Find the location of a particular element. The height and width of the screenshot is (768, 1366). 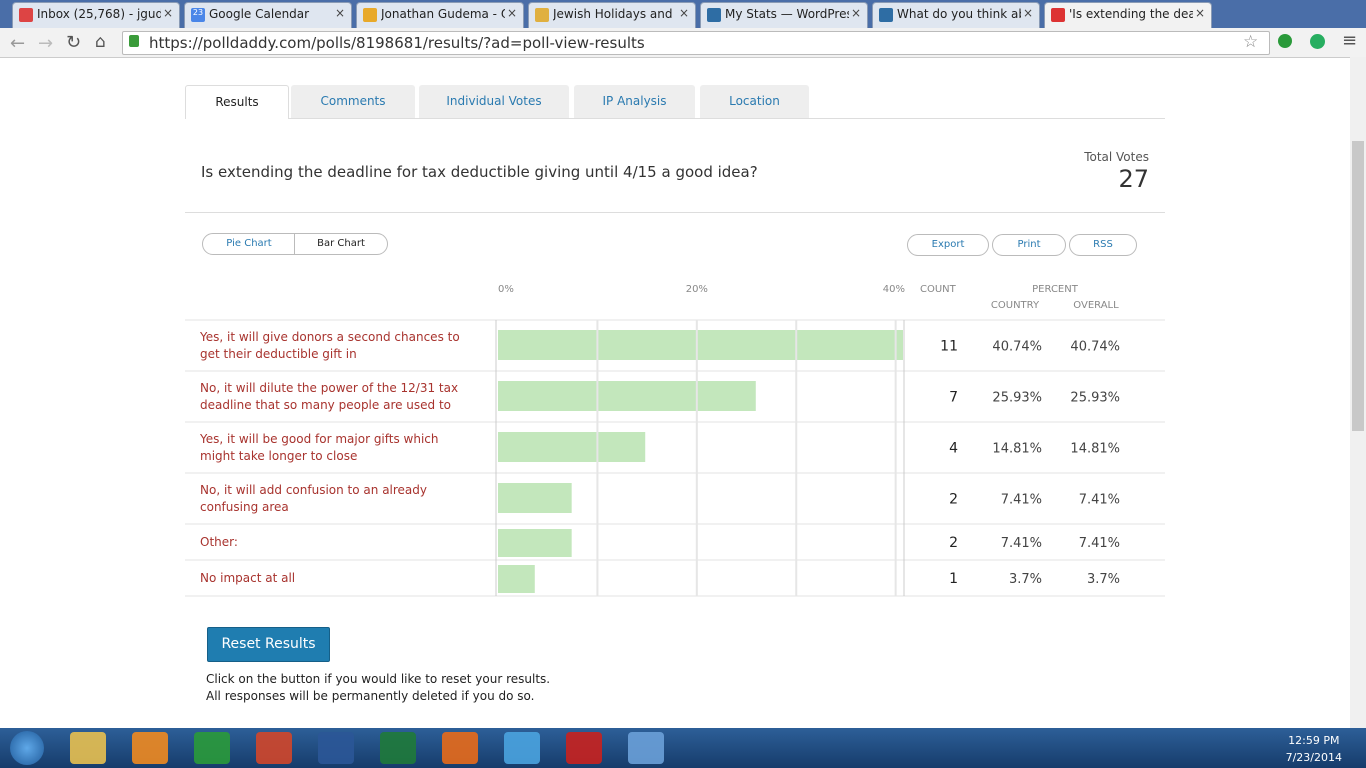

tab-title: Google Calendar is located at coordinates (259, 14).